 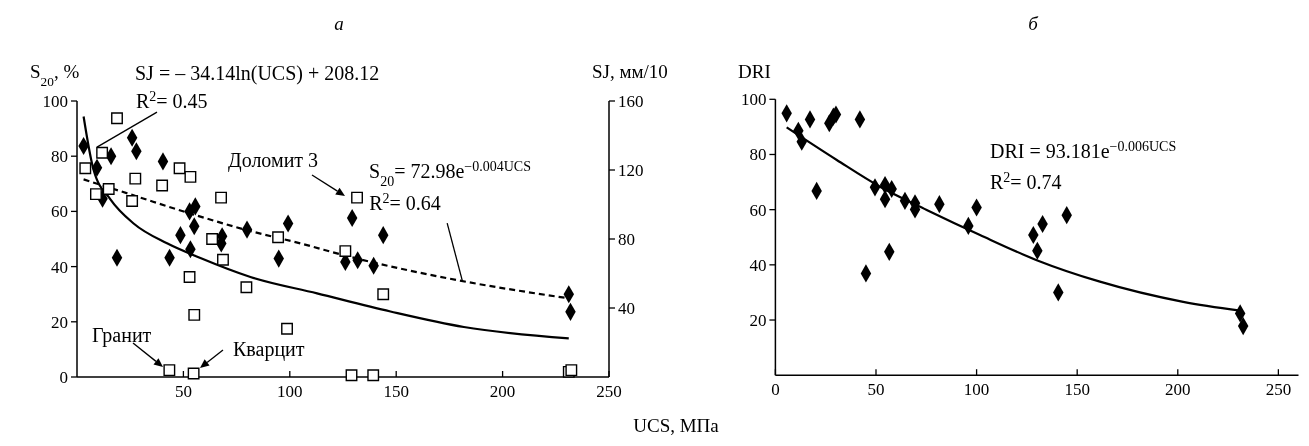 I want to click on y-tick-label: 0, so click(x=63, y=377).